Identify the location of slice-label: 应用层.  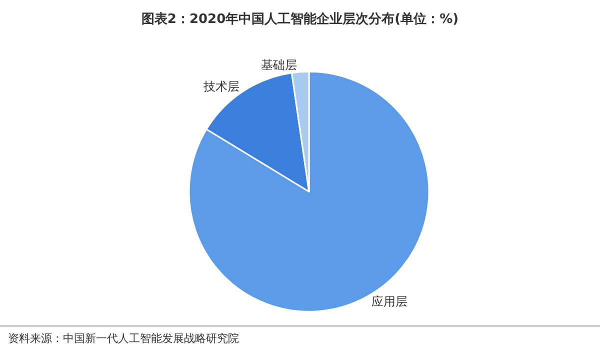
(389, 301).